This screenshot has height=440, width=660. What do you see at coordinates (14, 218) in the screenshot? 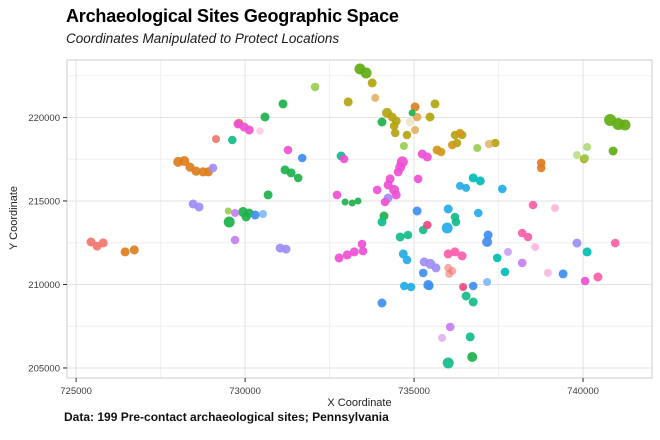
I see `y-axis-label: Y Coordinate` at bounding box center [14, 218].